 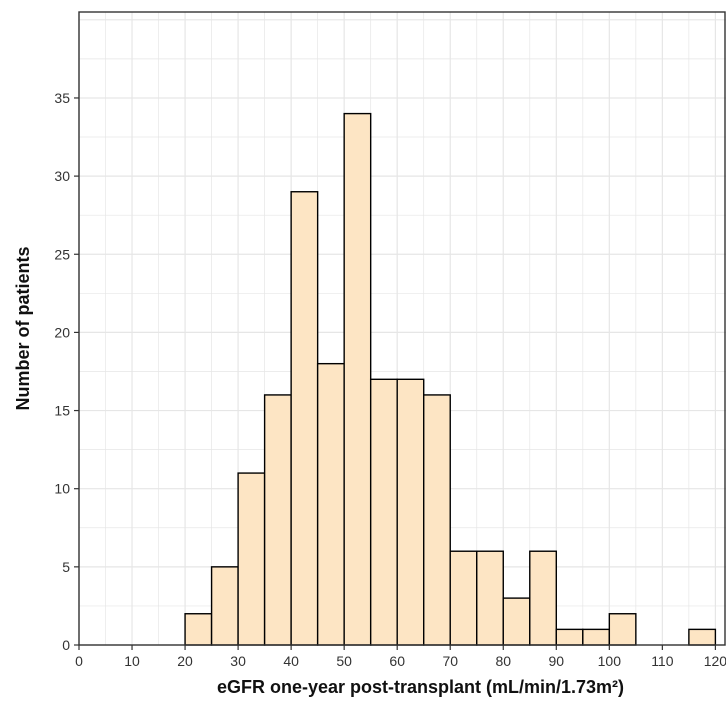 I want to click on x-tick-label: 40, so click(x=291, y=661).